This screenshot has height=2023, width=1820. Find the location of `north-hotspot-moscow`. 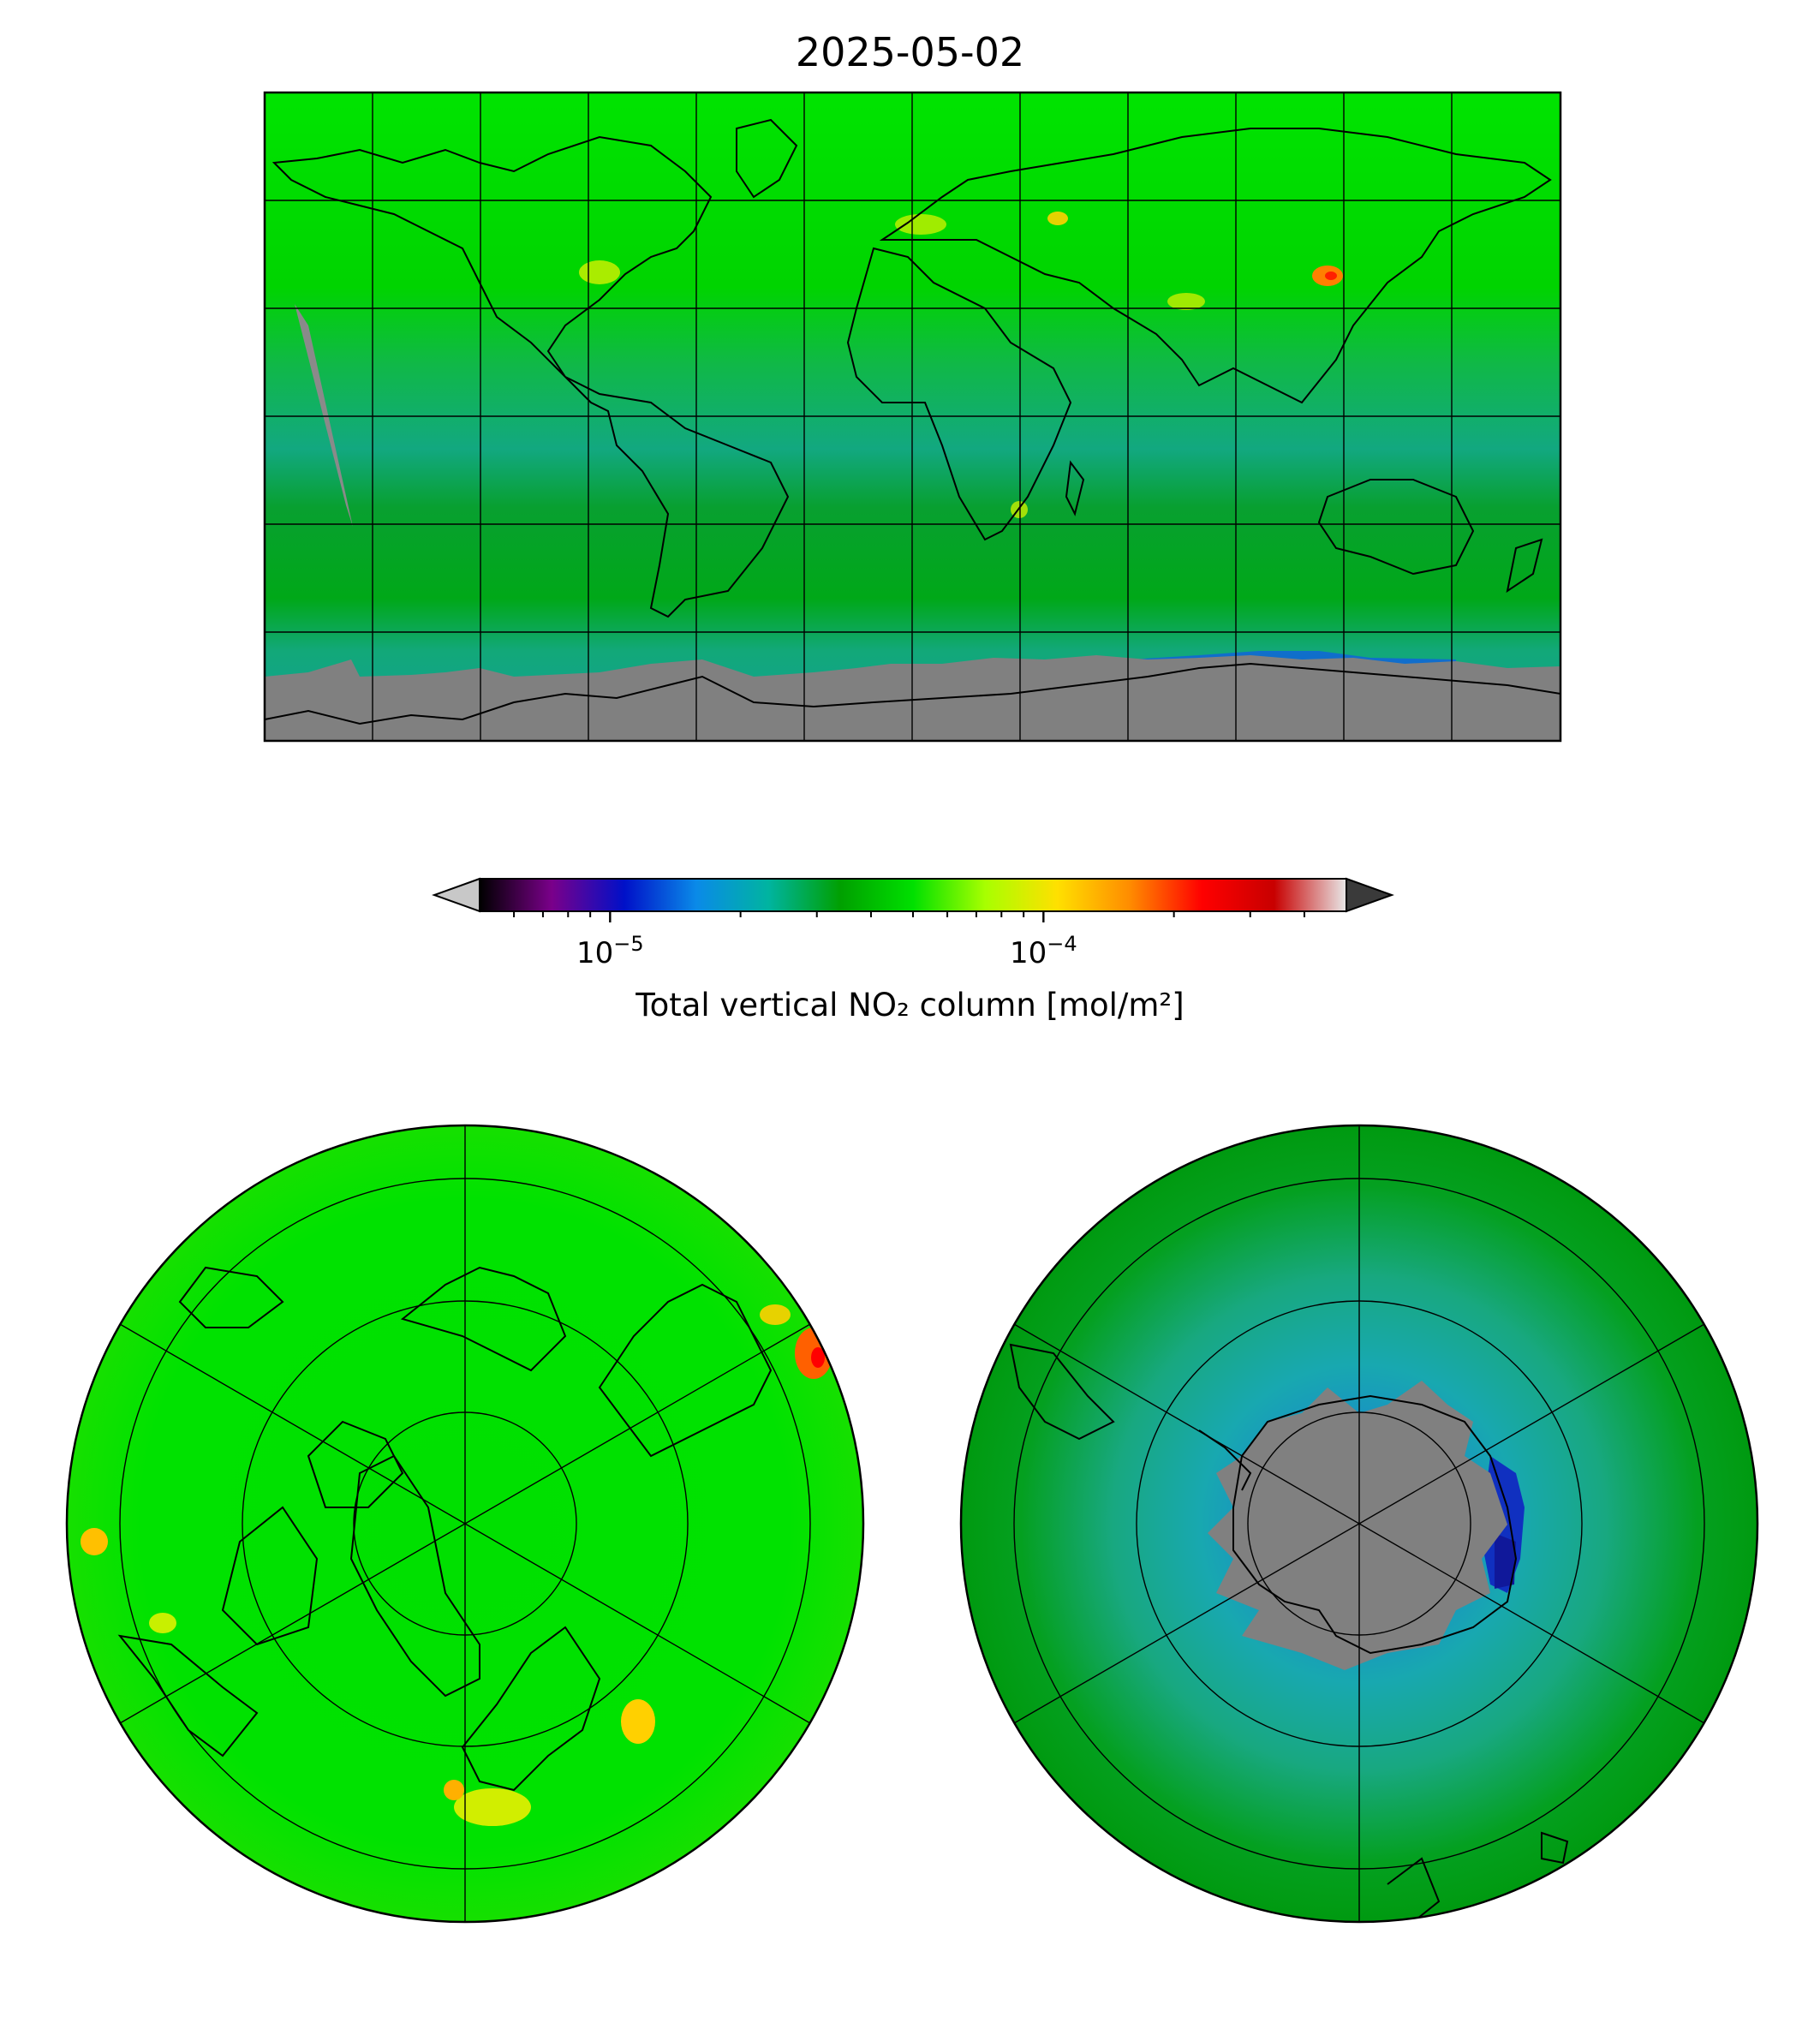

north-hotspot-moscow is located at coordinates (638, 1721).